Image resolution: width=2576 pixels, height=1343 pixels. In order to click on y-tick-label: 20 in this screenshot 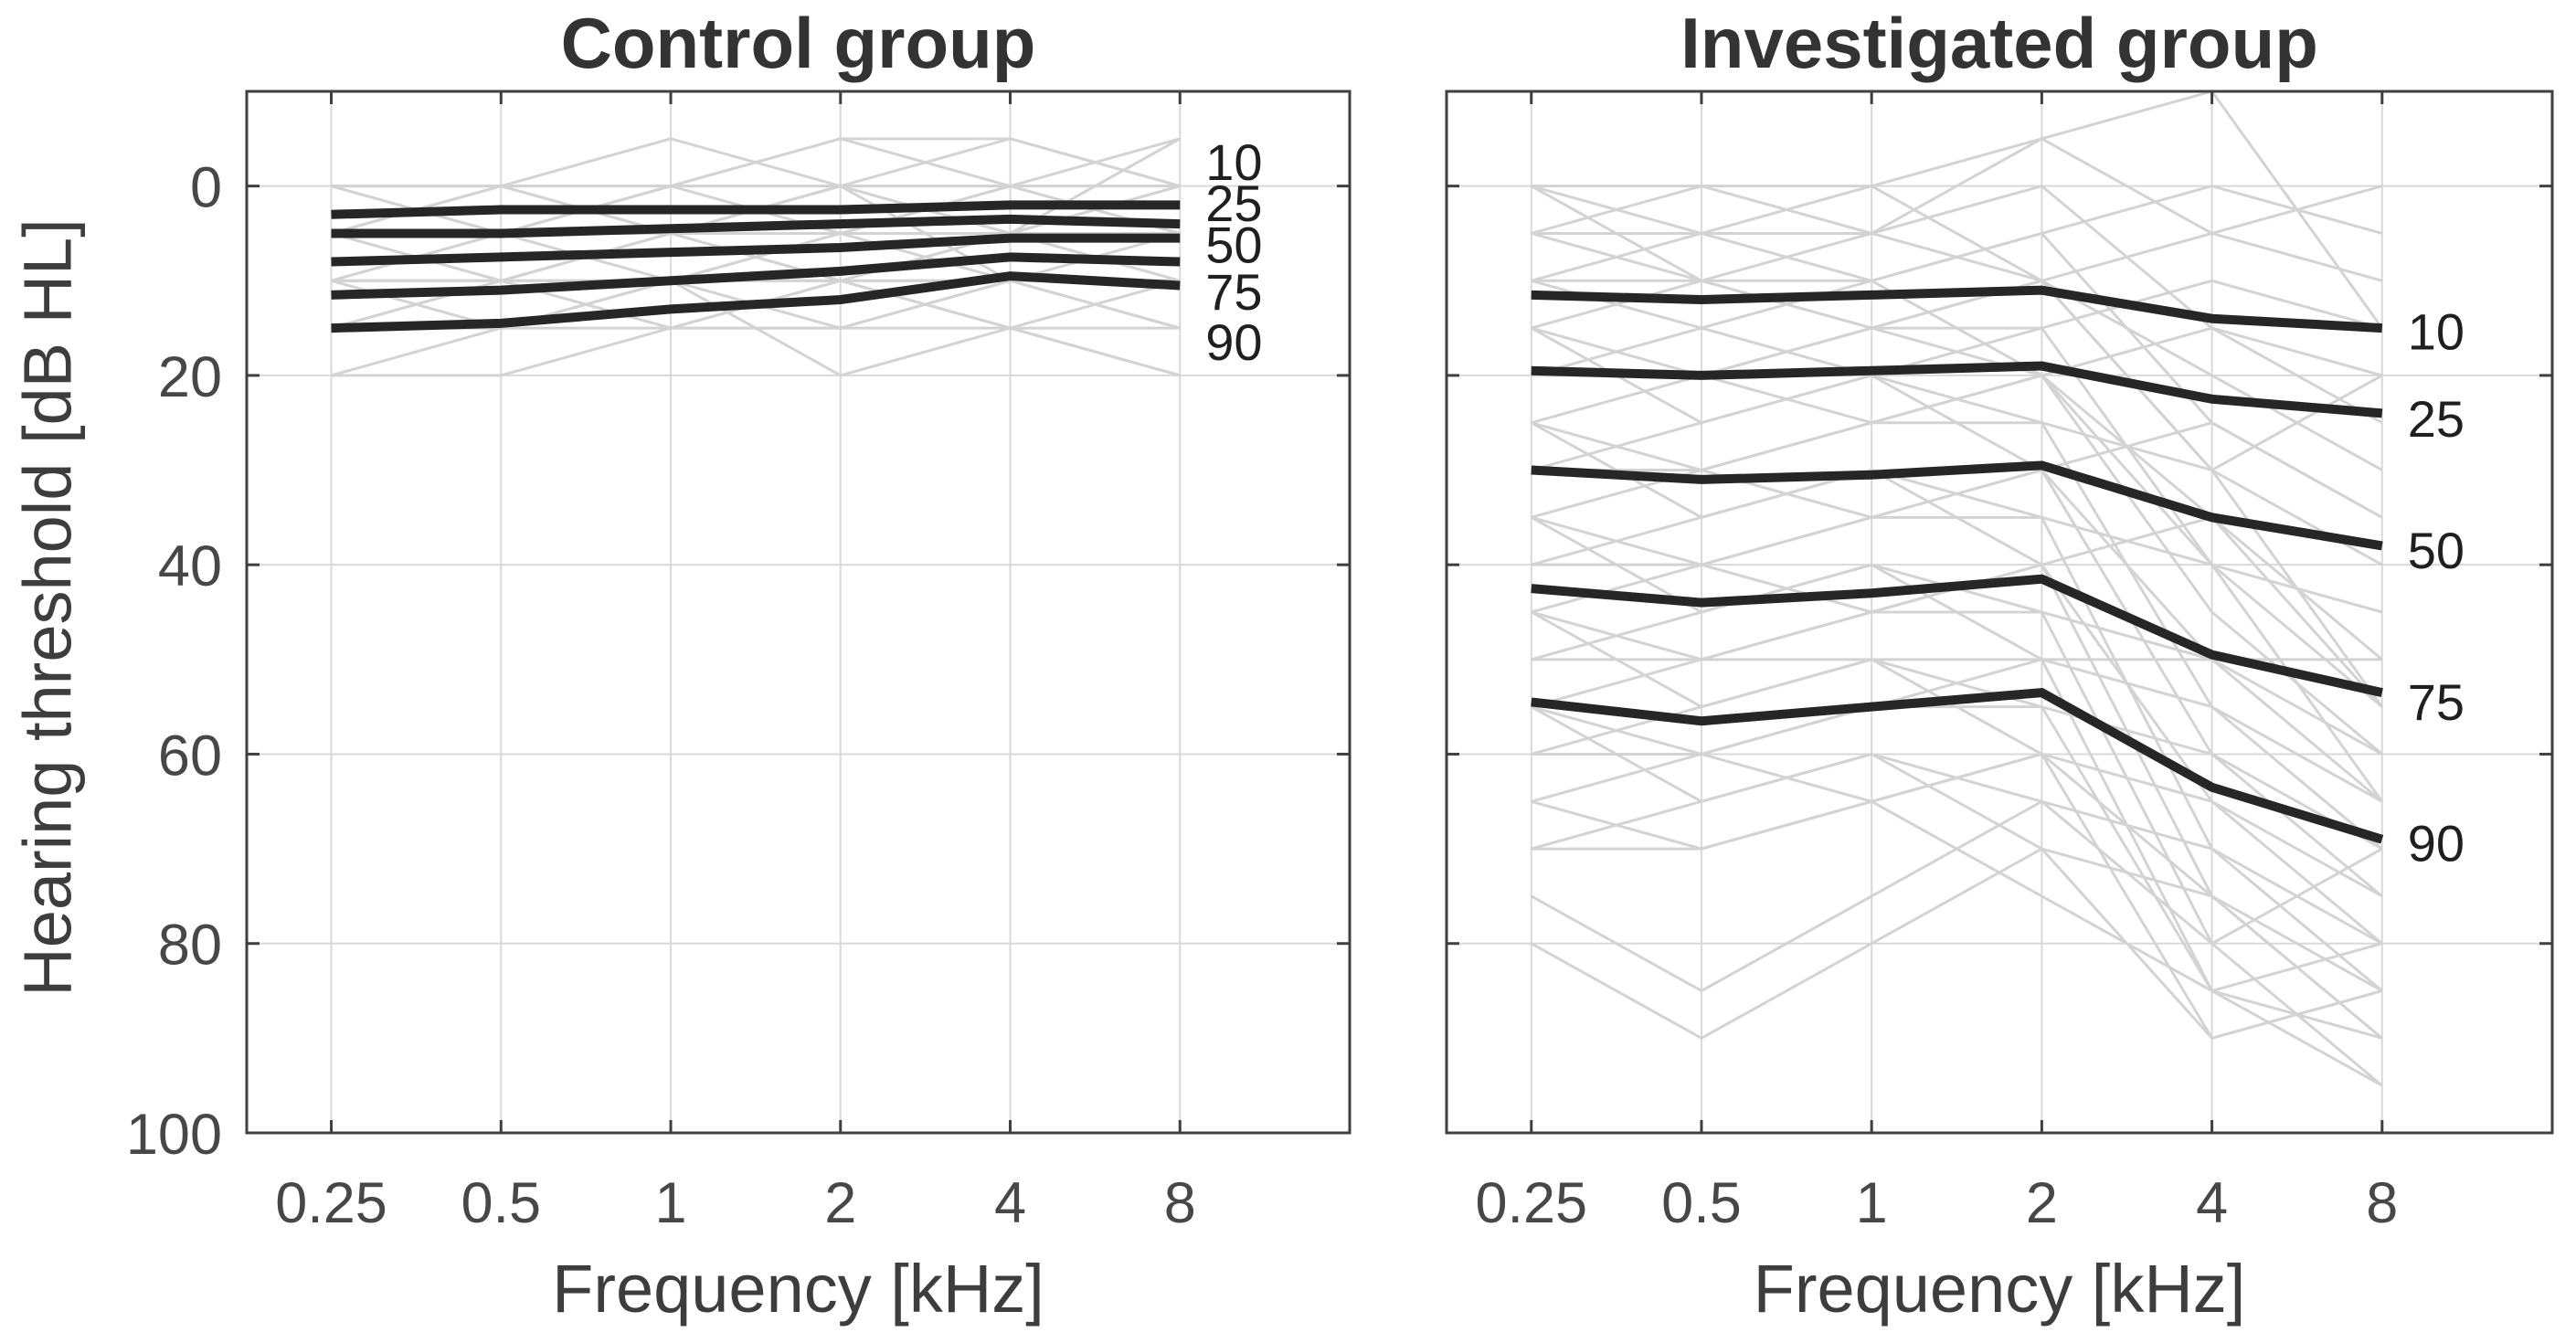, I will do `click(190, 377)`.